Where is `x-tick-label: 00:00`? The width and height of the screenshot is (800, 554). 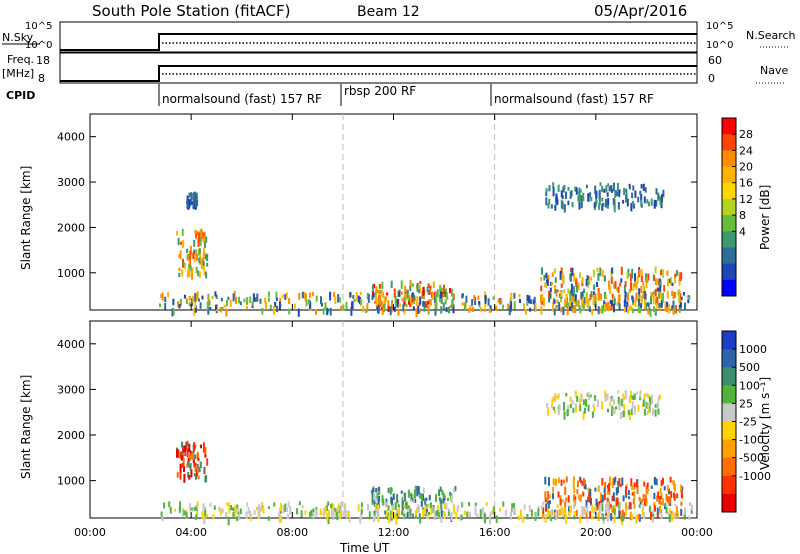
x-tick-label: 00:00 is located at coordinates (697, 532).